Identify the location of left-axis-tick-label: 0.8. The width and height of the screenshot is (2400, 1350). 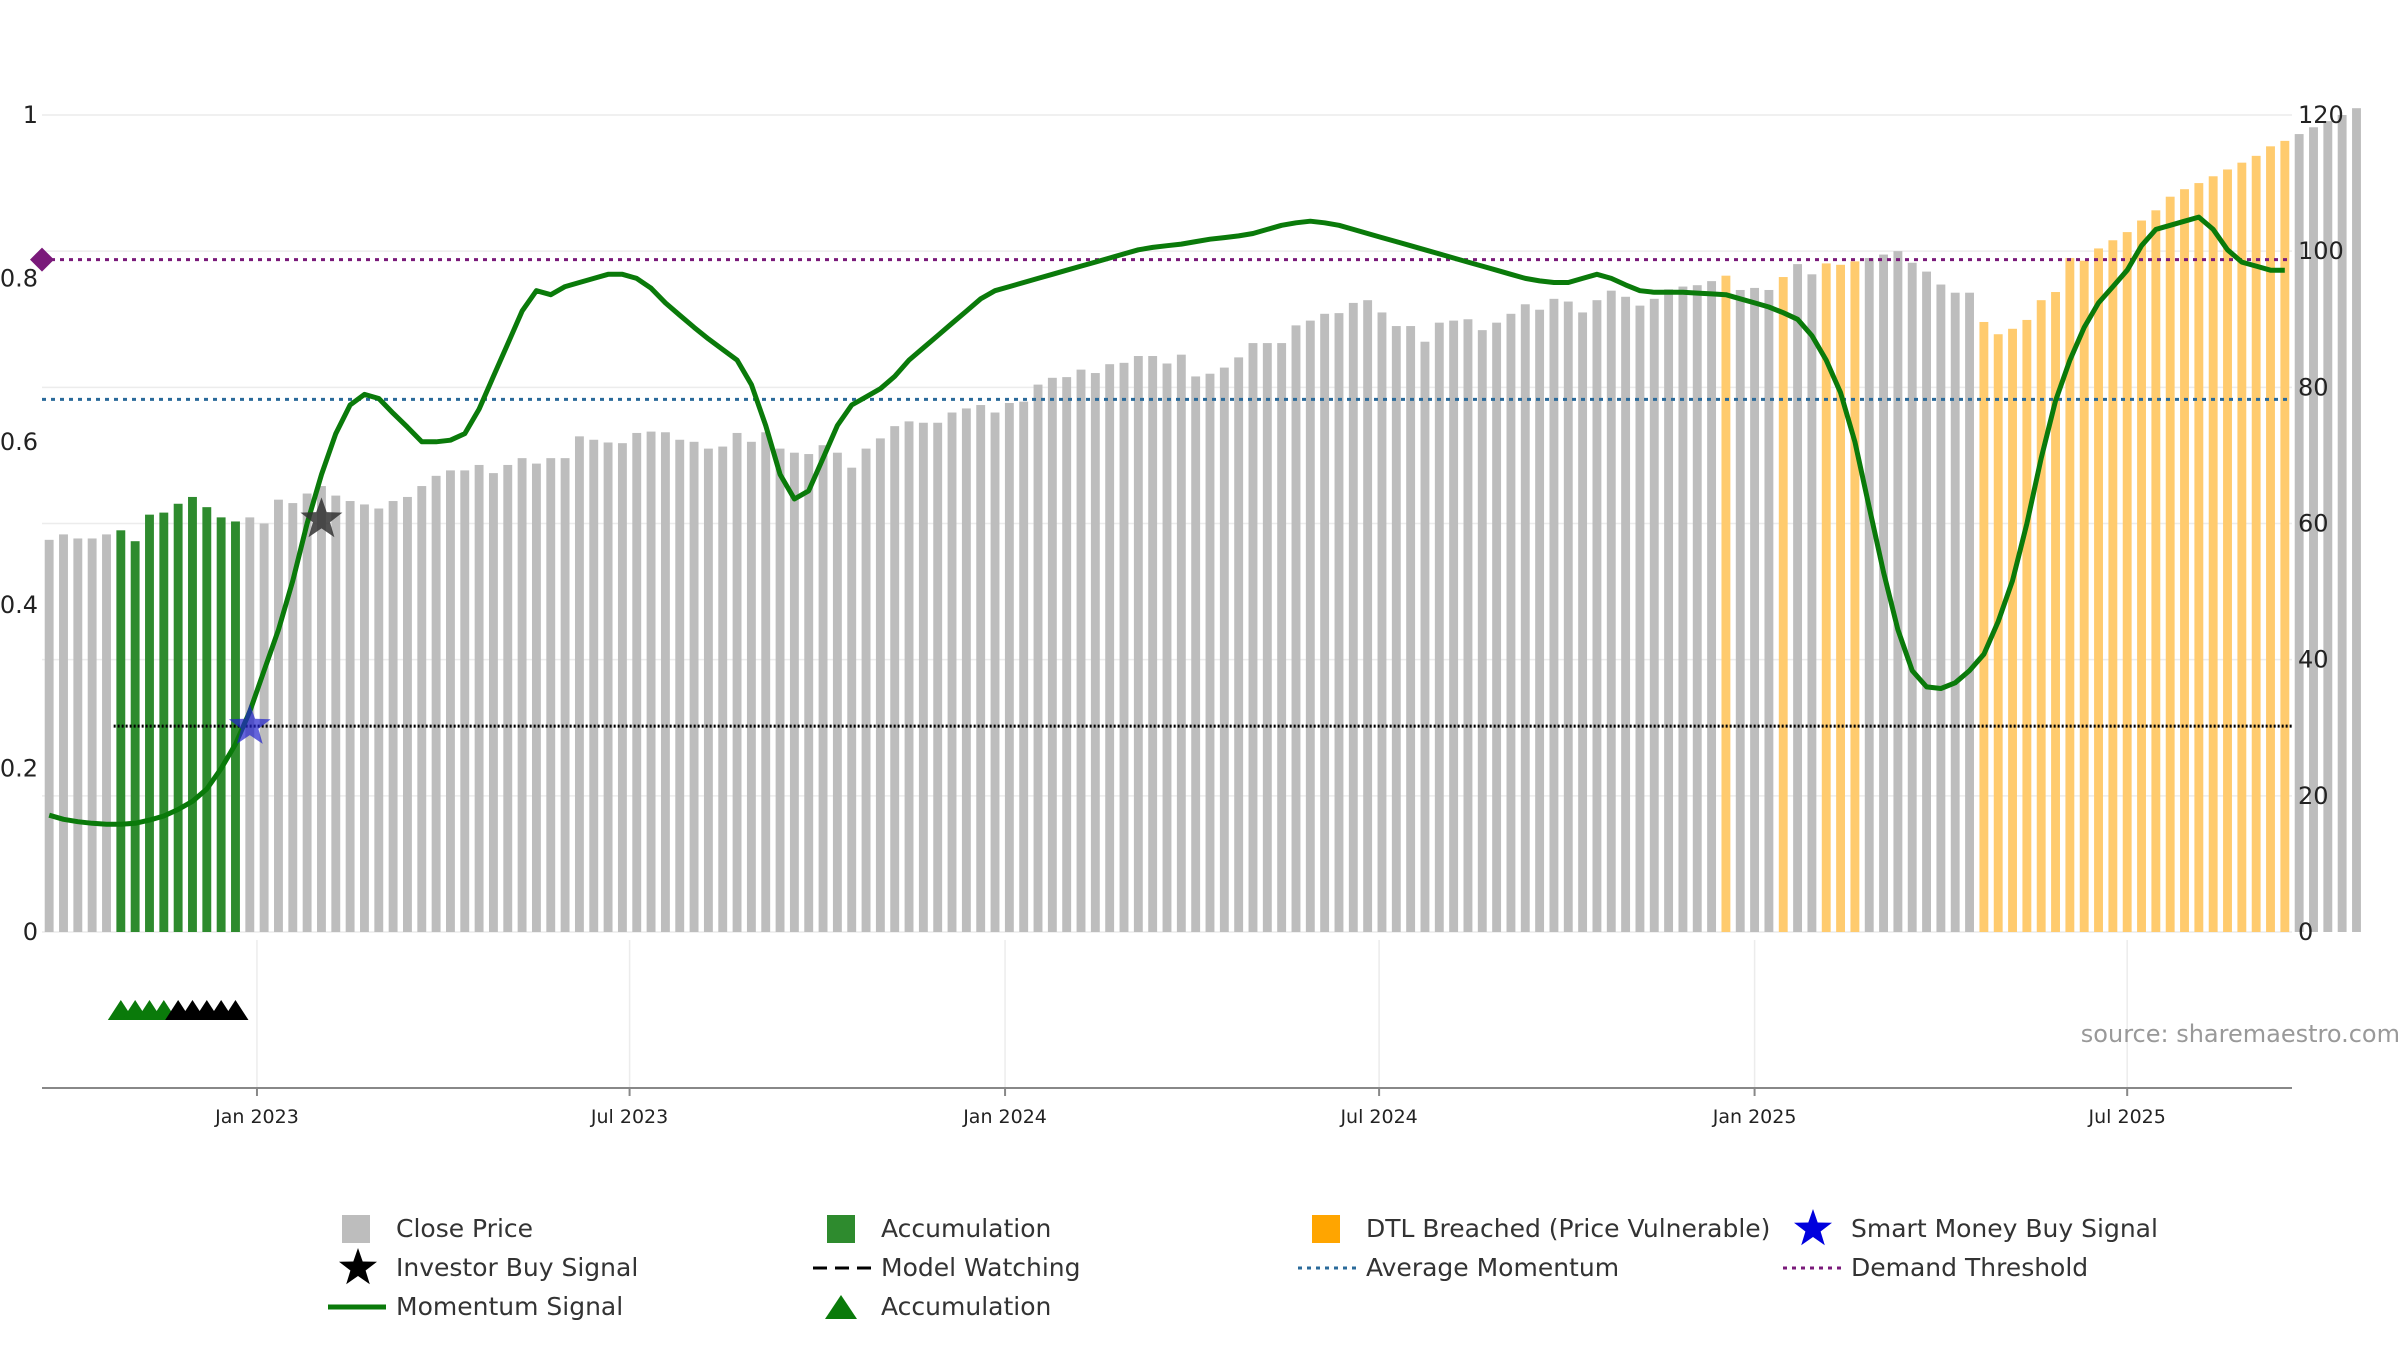
(19, 278).